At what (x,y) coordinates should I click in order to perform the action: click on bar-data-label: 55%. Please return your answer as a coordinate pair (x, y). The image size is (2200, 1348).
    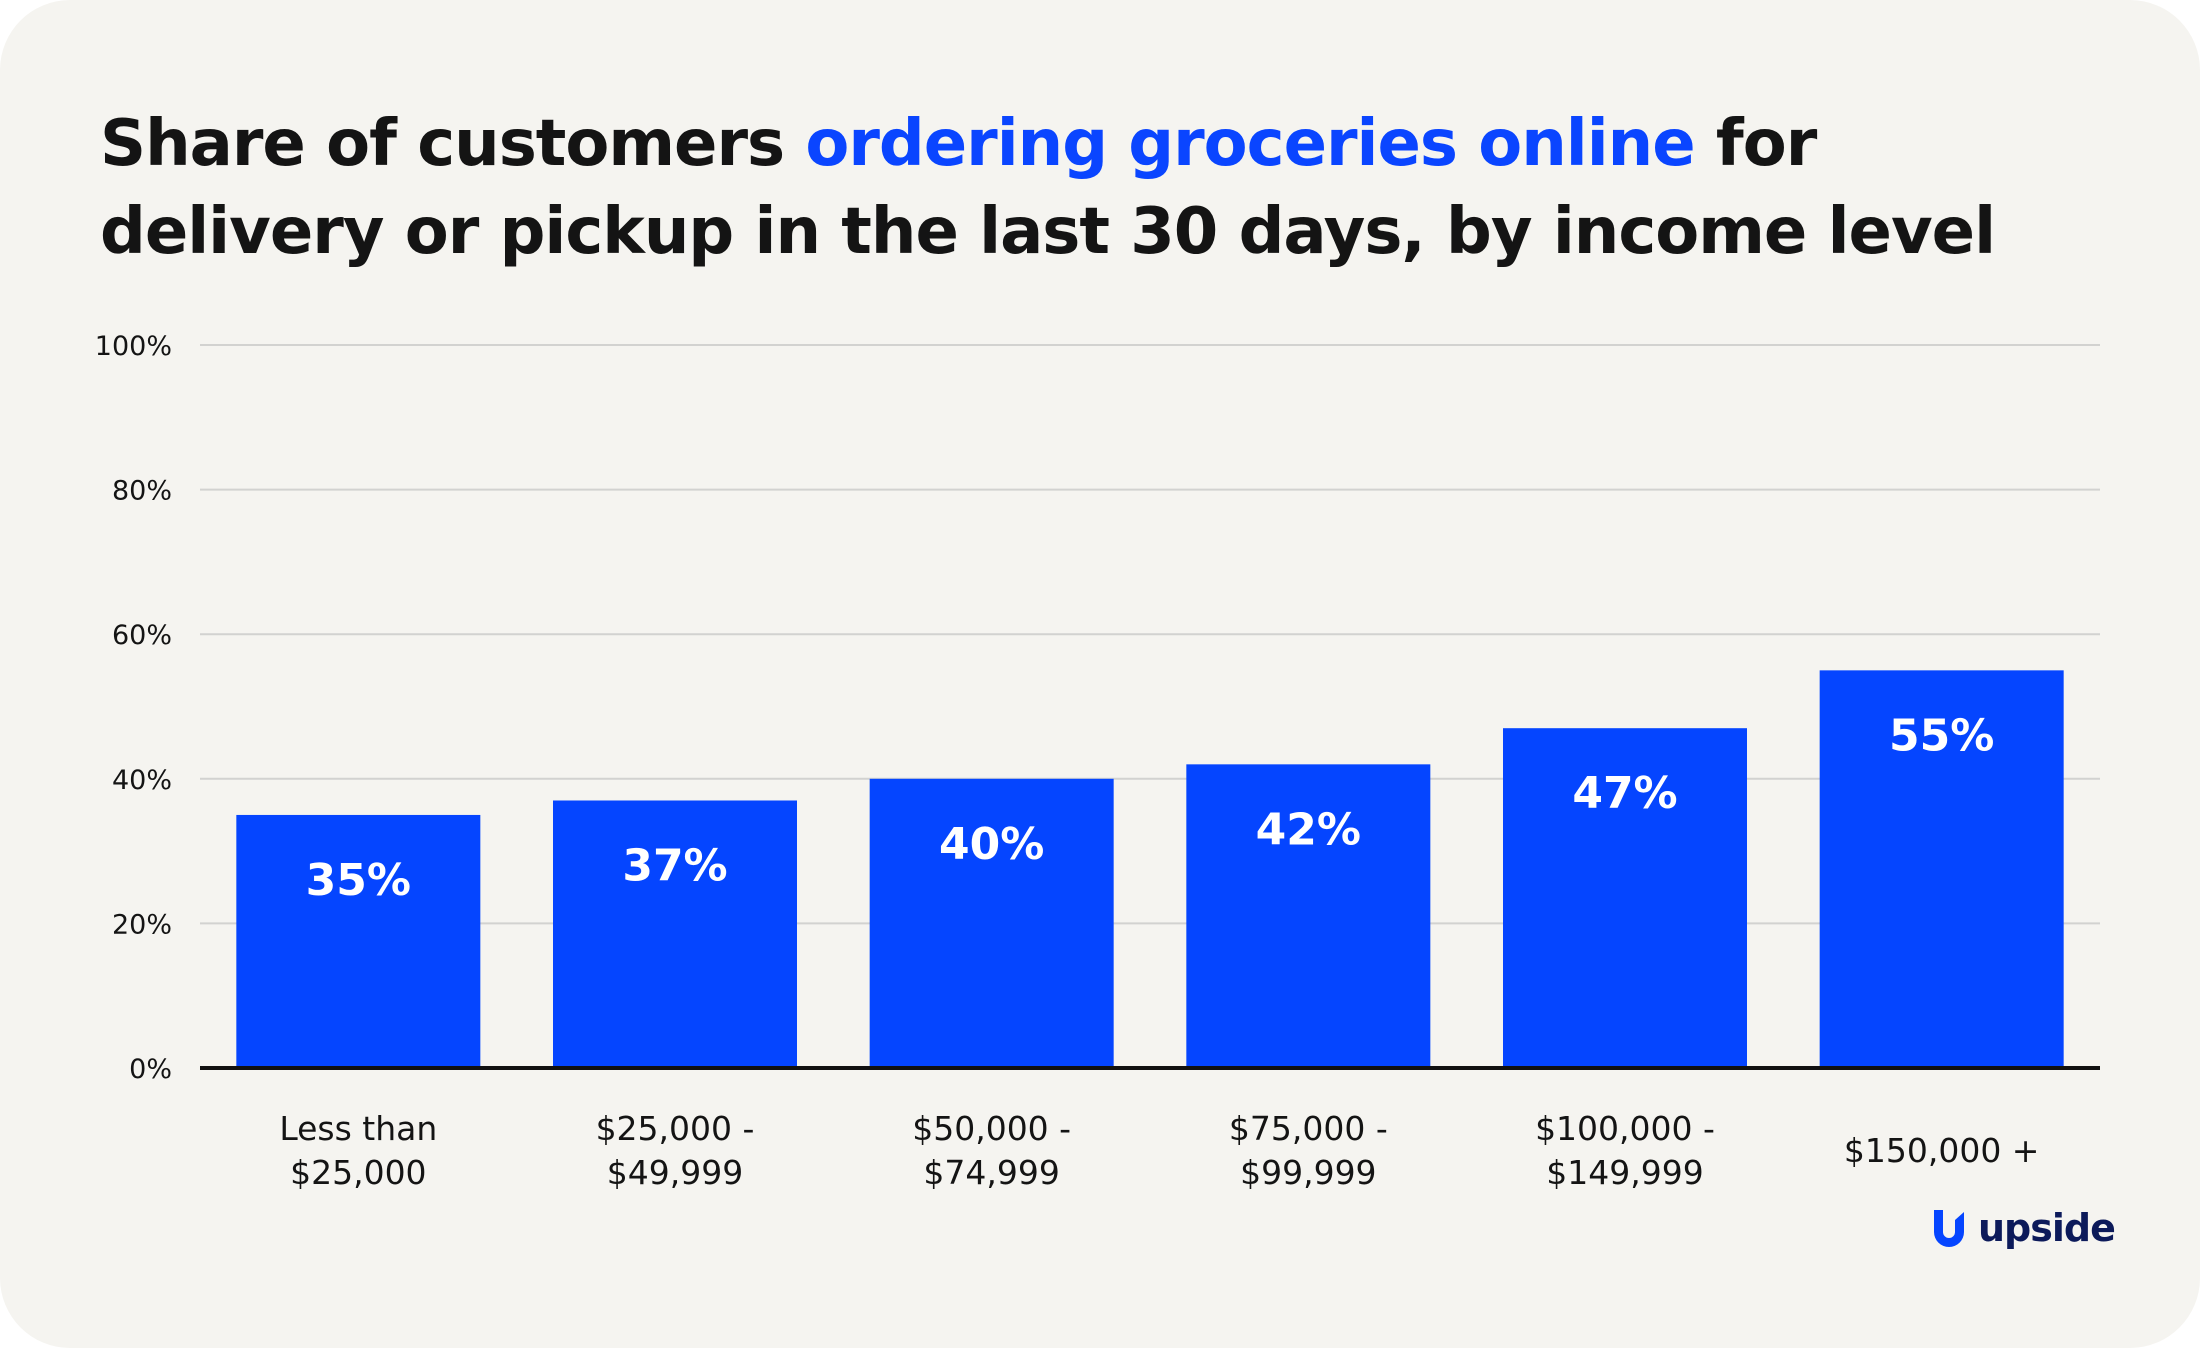
    Looking at the image, I should click on (1941, 735).